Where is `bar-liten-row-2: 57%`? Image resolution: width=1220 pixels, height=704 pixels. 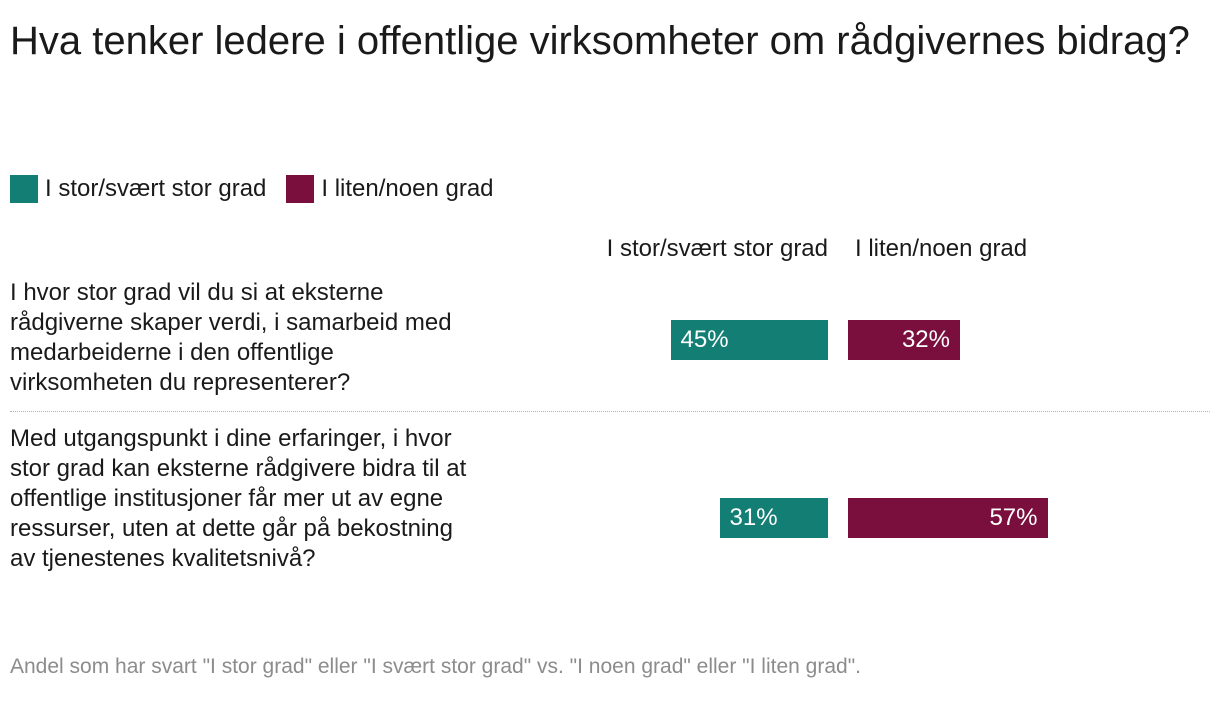
bar-liten-row-2: 57% is located at coordinates (948, 518).